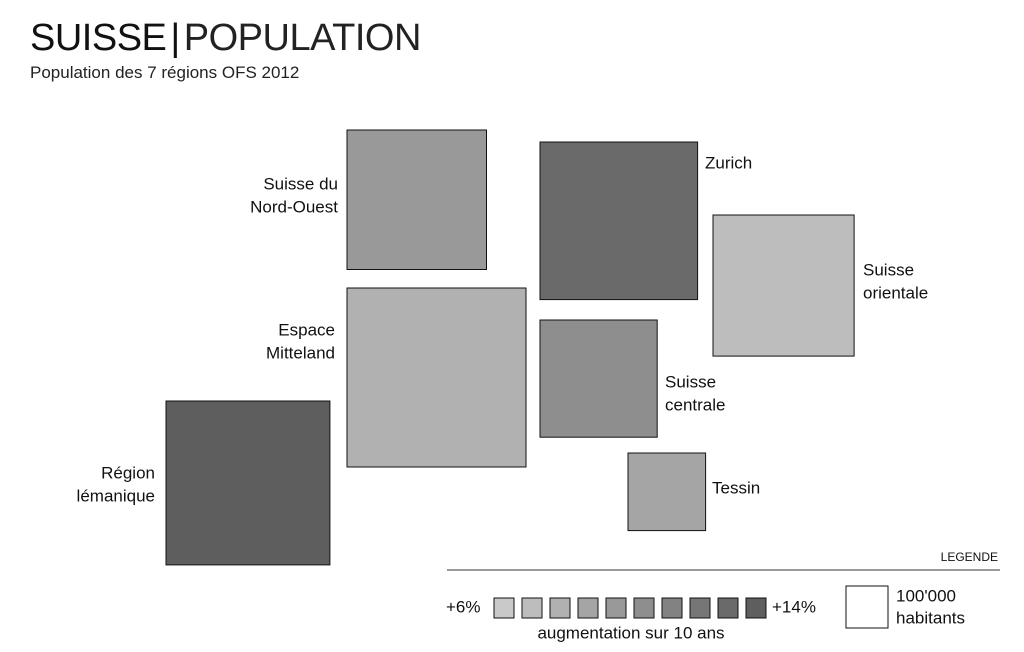 This screenshot has width=1024, height=652. Describe the element at coordinates (165, 72) in the screenshot. I see `chart-subtitle: Population des 7 régions OFS 2012` at that location.